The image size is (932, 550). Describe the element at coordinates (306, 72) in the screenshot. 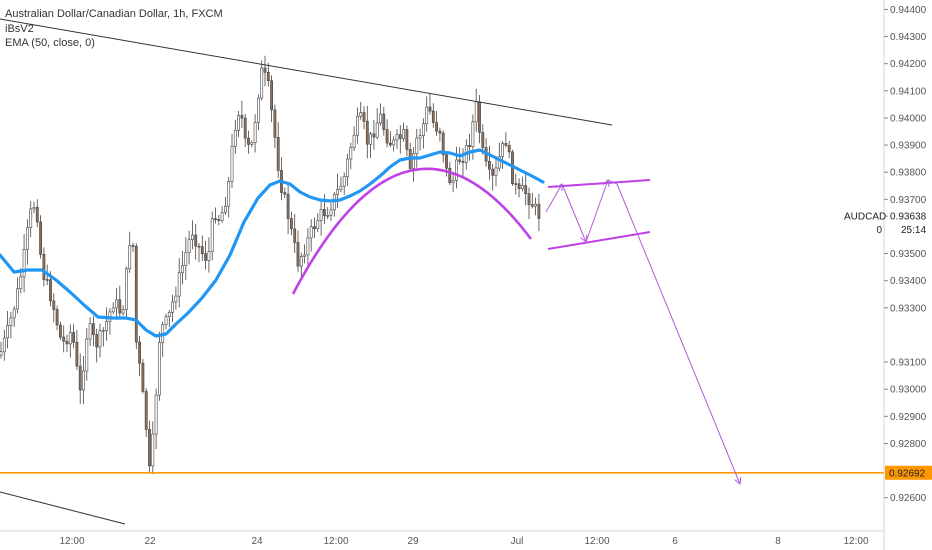

I see `resistance-trendline` at that location.